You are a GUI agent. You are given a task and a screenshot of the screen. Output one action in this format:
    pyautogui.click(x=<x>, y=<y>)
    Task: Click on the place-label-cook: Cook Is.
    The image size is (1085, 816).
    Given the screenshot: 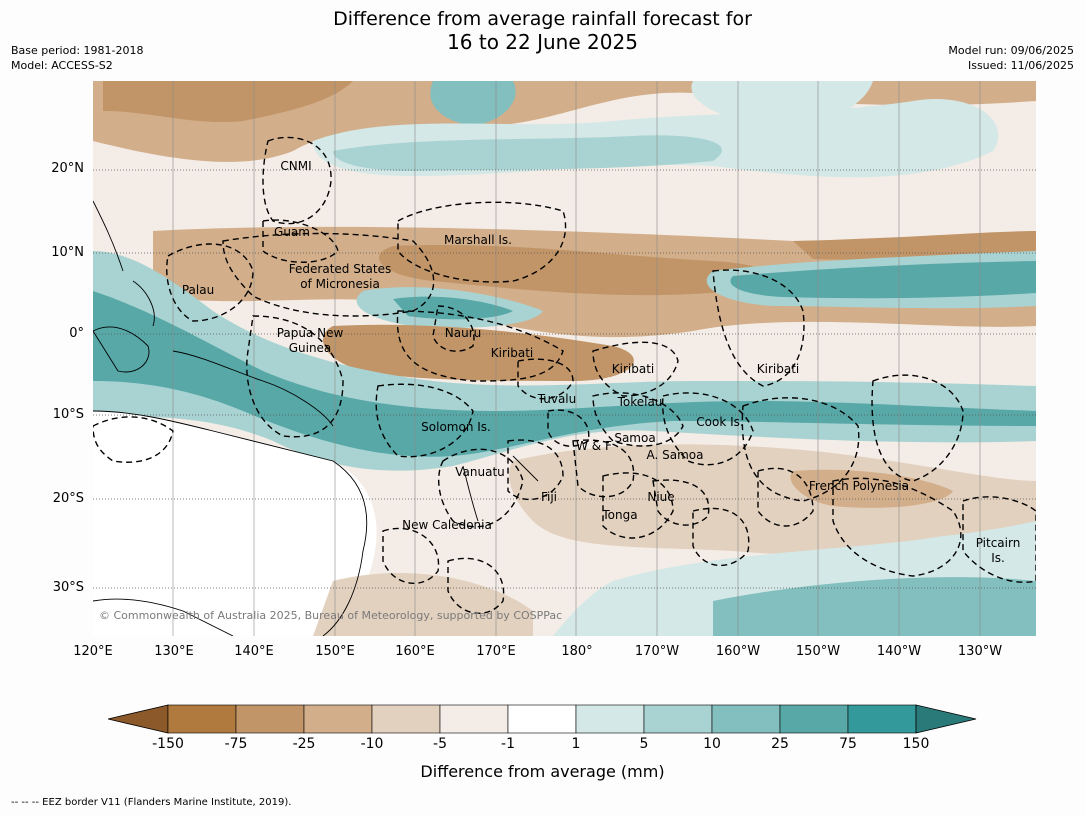 What is the action you would take?
    pyautogui.click(x=720, y=422)
    